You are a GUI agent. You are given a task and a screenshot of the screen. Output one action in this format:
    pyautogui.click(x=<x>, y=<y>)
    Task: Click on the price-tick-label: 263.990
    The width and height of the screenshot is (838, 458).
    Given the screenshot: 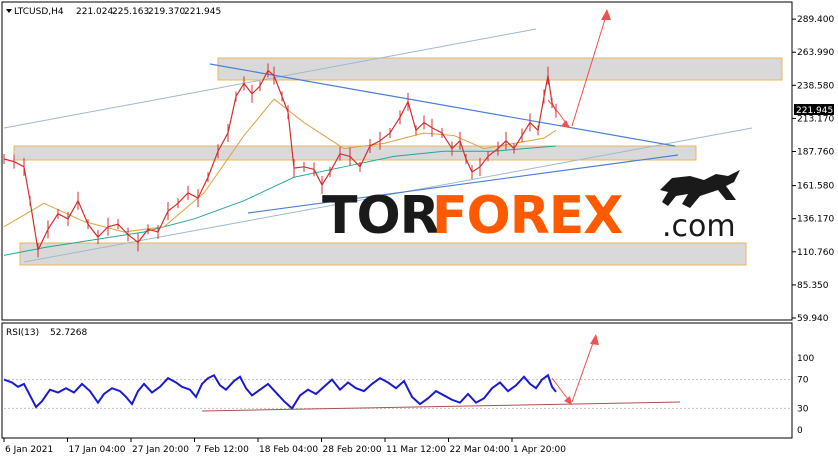 What is the action you would take?
    pyautogui.click(x=815, y=53)
    